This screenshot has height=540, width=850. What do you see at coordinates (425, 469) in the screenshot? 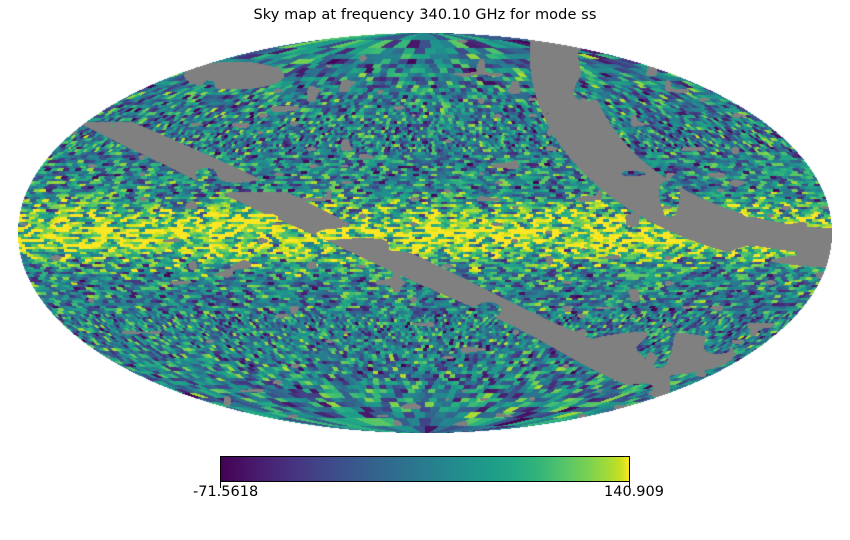
I see `colorbar-gradient-bar` at bounding box center [425, 469].